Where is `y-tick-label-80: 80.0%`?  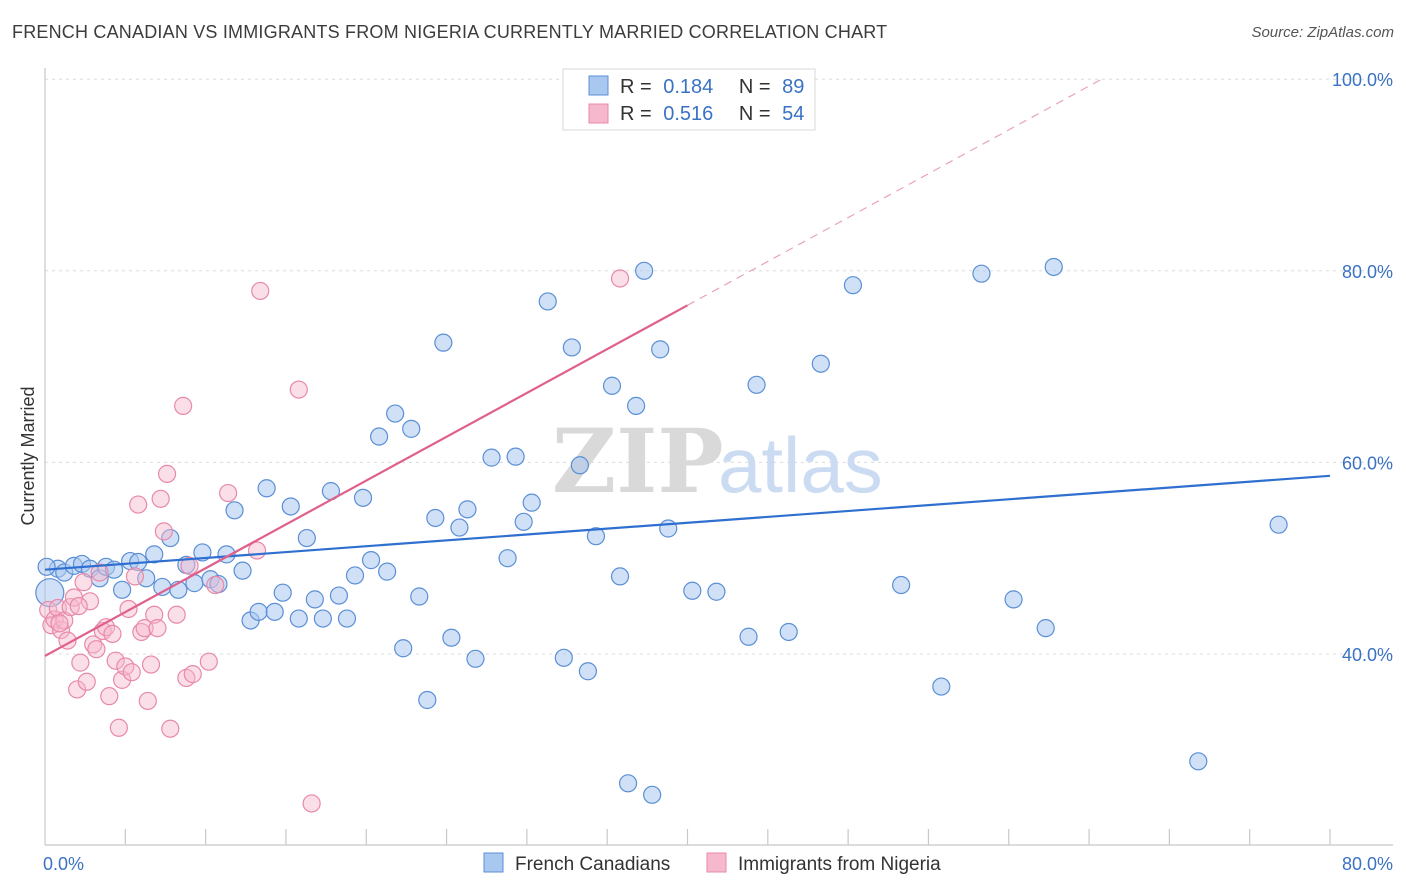 y-tick-label-80: 80.0% is located at coordinates (1367, 272).